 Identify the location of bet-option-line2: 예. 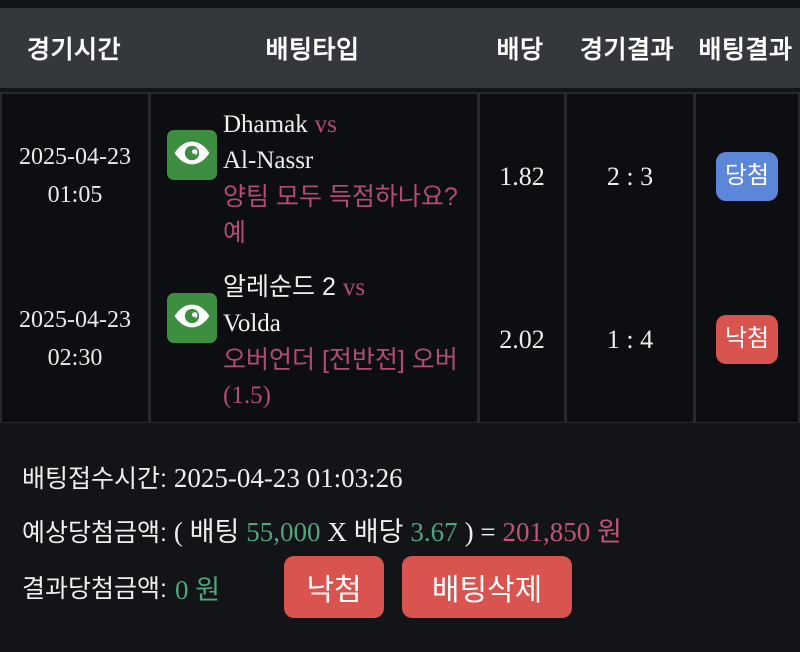
(235, 233).